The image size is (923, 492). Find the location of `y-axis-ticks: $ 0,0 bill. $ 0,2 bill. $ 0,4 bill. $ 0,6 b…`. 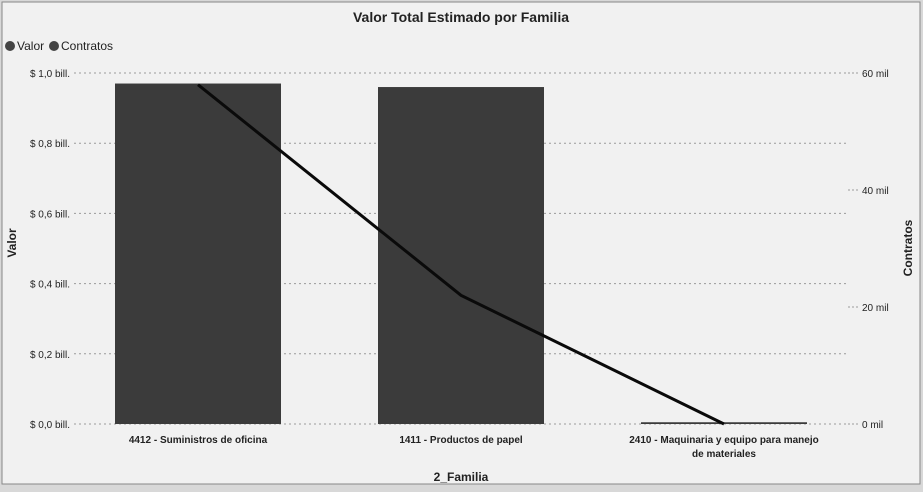

y-axis-ticks: $ 0,0 bill. $ 0,2 bill. $ 0,4 bill. $ 0,6 b… is located at coordinates (50, 250).